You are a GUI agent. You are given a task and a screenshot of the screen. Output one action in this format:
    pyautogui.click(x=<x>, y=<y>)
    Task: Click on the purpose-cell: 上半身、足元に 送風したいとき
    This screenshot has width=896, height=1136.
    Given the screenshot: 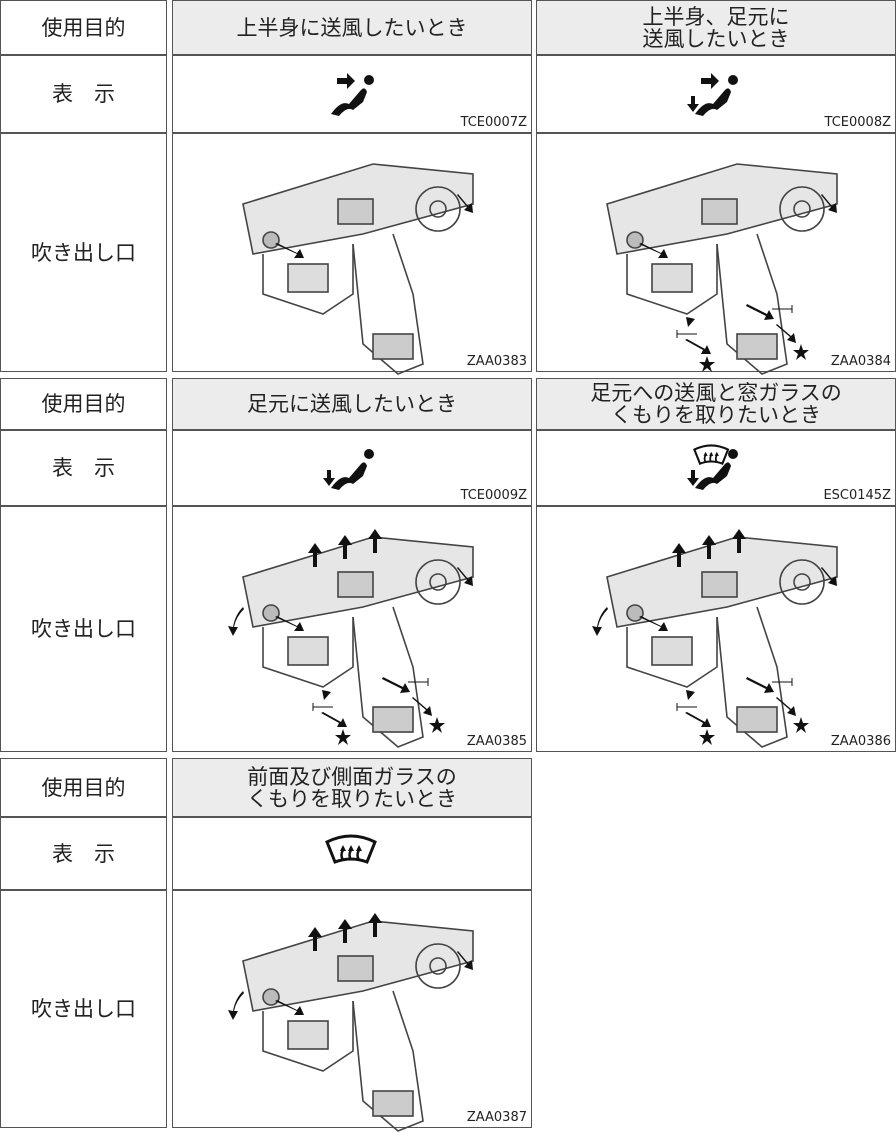 What is the action you would take?
    pyautogui.click(x=716, y=27)
    